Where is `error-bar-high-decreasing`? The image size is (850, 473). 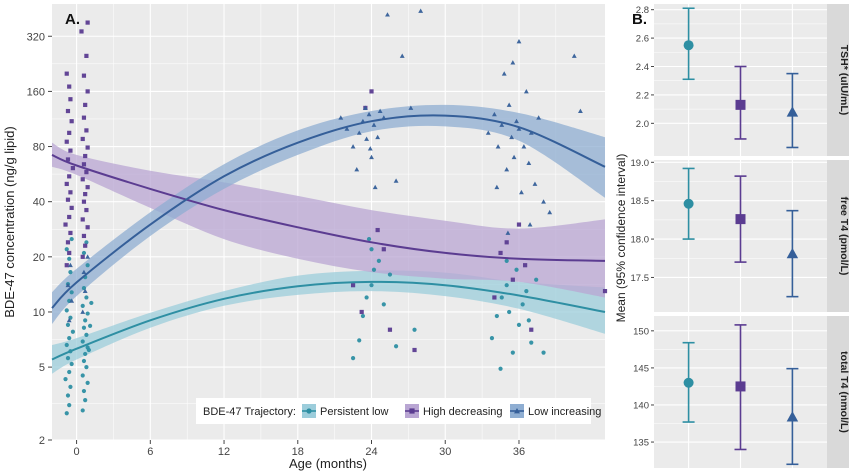 error-bar-high-decreasing is located at coordinates (740, 387).